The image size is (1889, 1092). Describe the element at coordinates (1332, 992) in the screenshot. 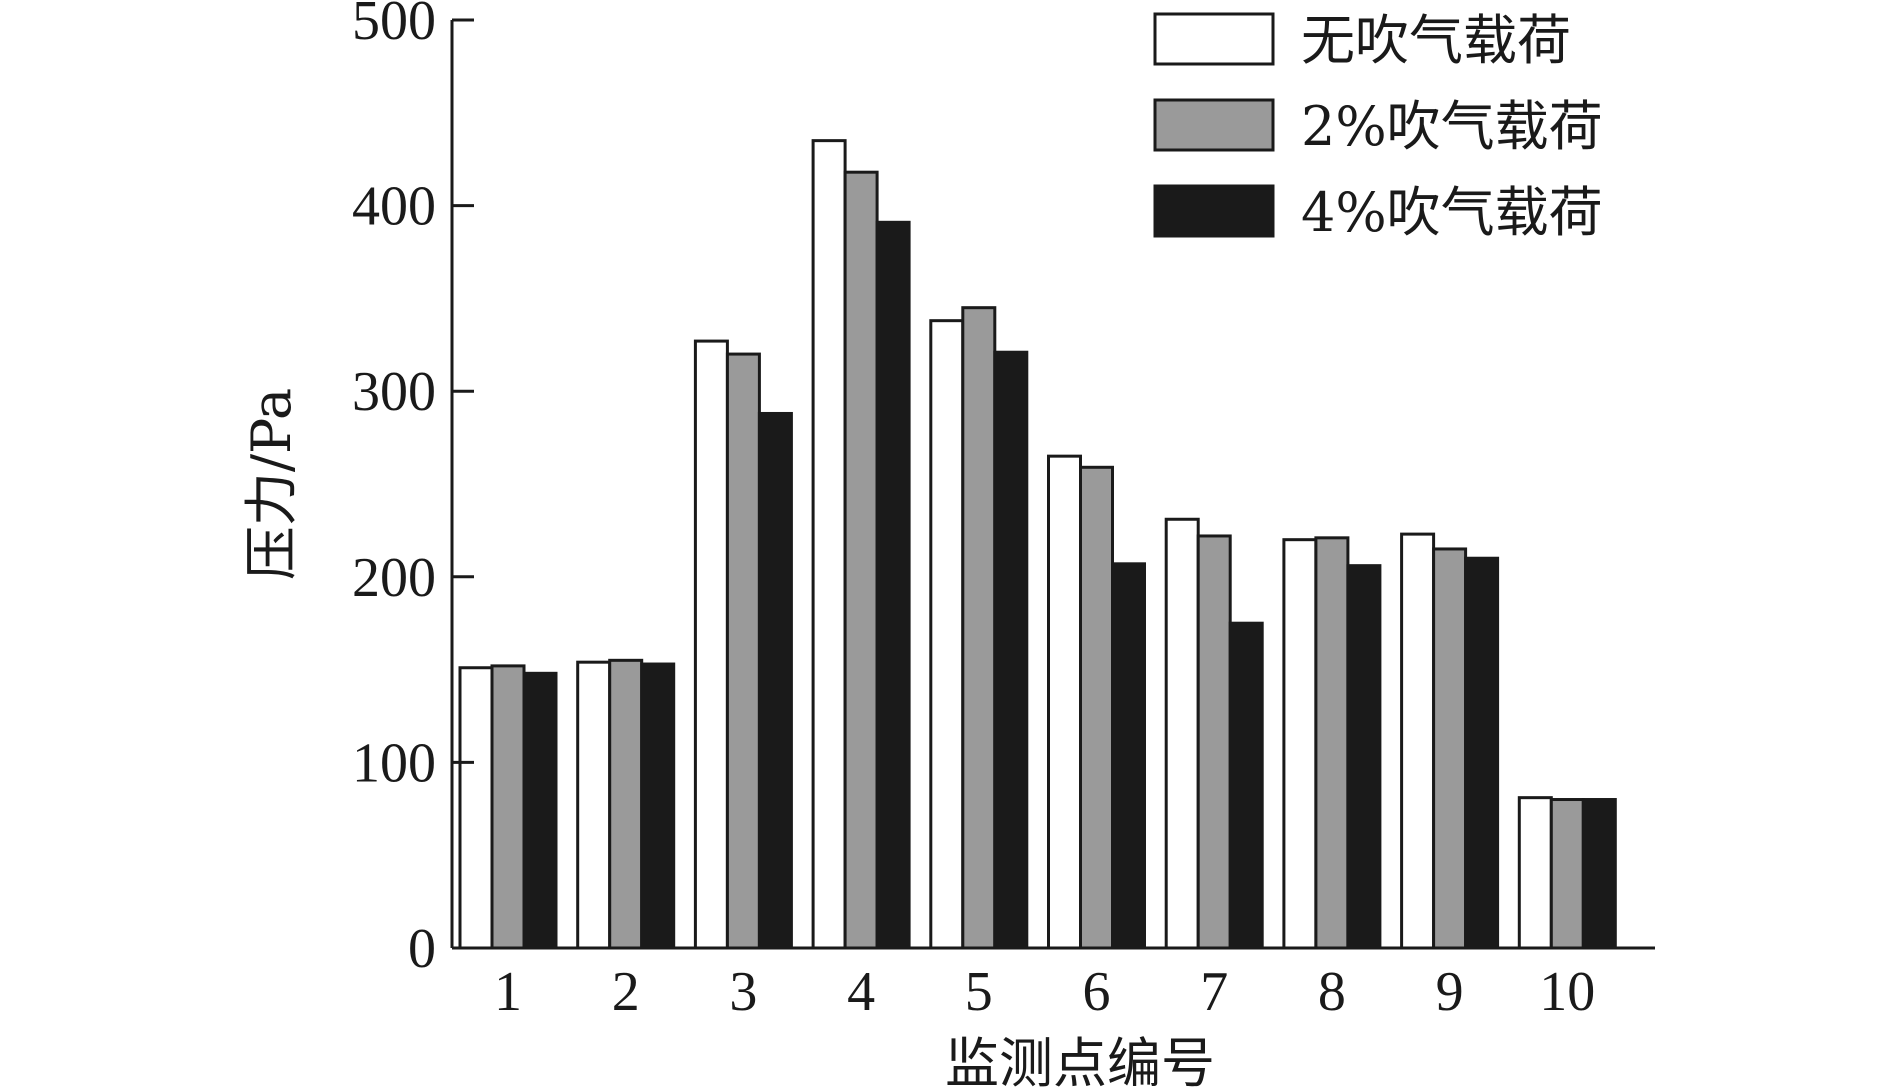

I see `x-tick-label: 8` at that location.